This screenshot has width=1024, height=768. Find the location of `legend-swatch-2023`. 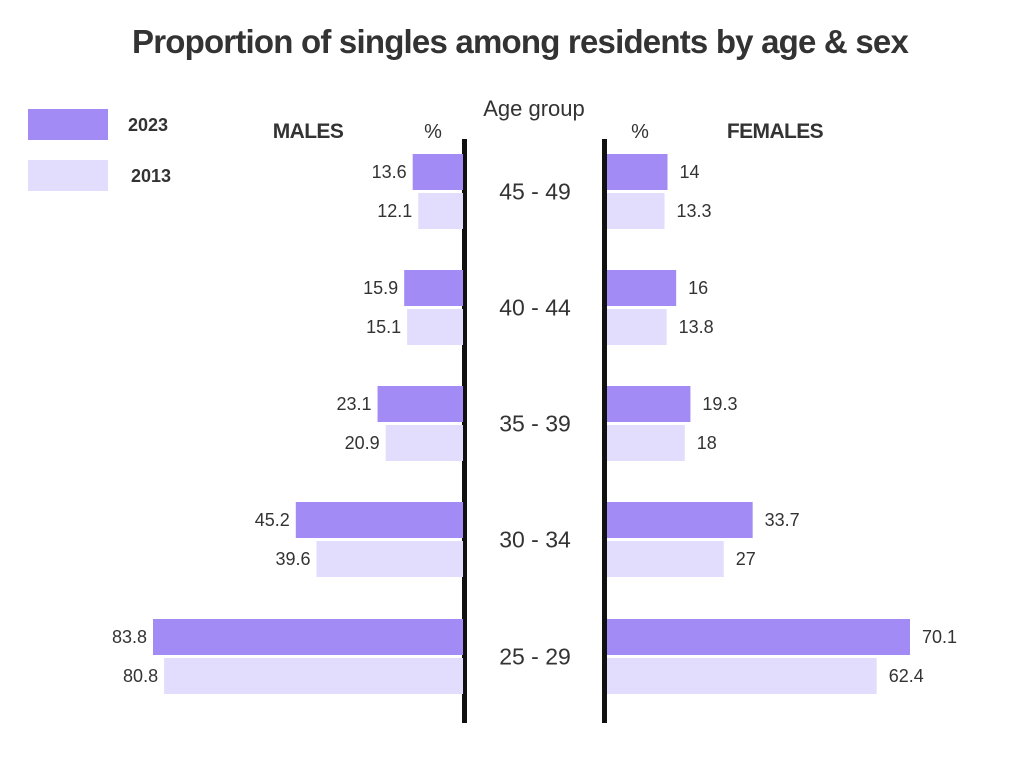

legend-swatch-2023 is located at coordinates (68, 124).